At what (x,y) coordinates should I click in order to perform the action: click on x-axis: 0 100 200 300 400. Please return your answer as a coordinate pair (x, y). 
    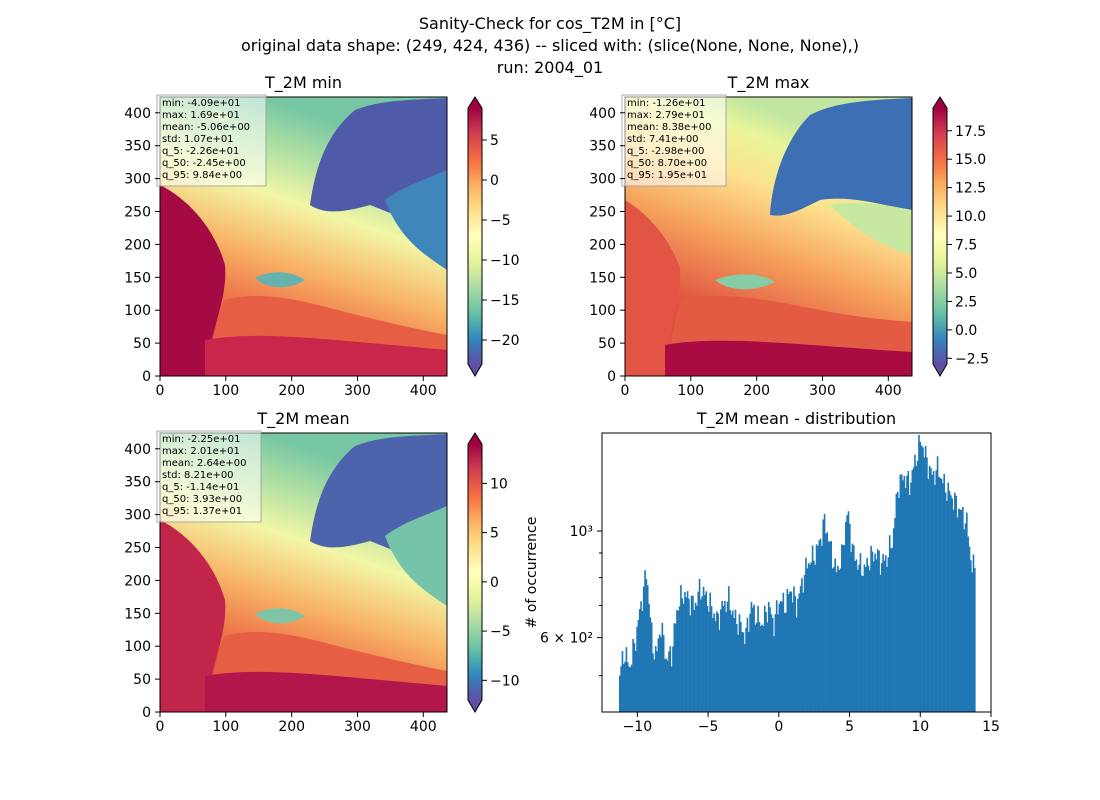
    Looking at the image, I should click on (761, 387).